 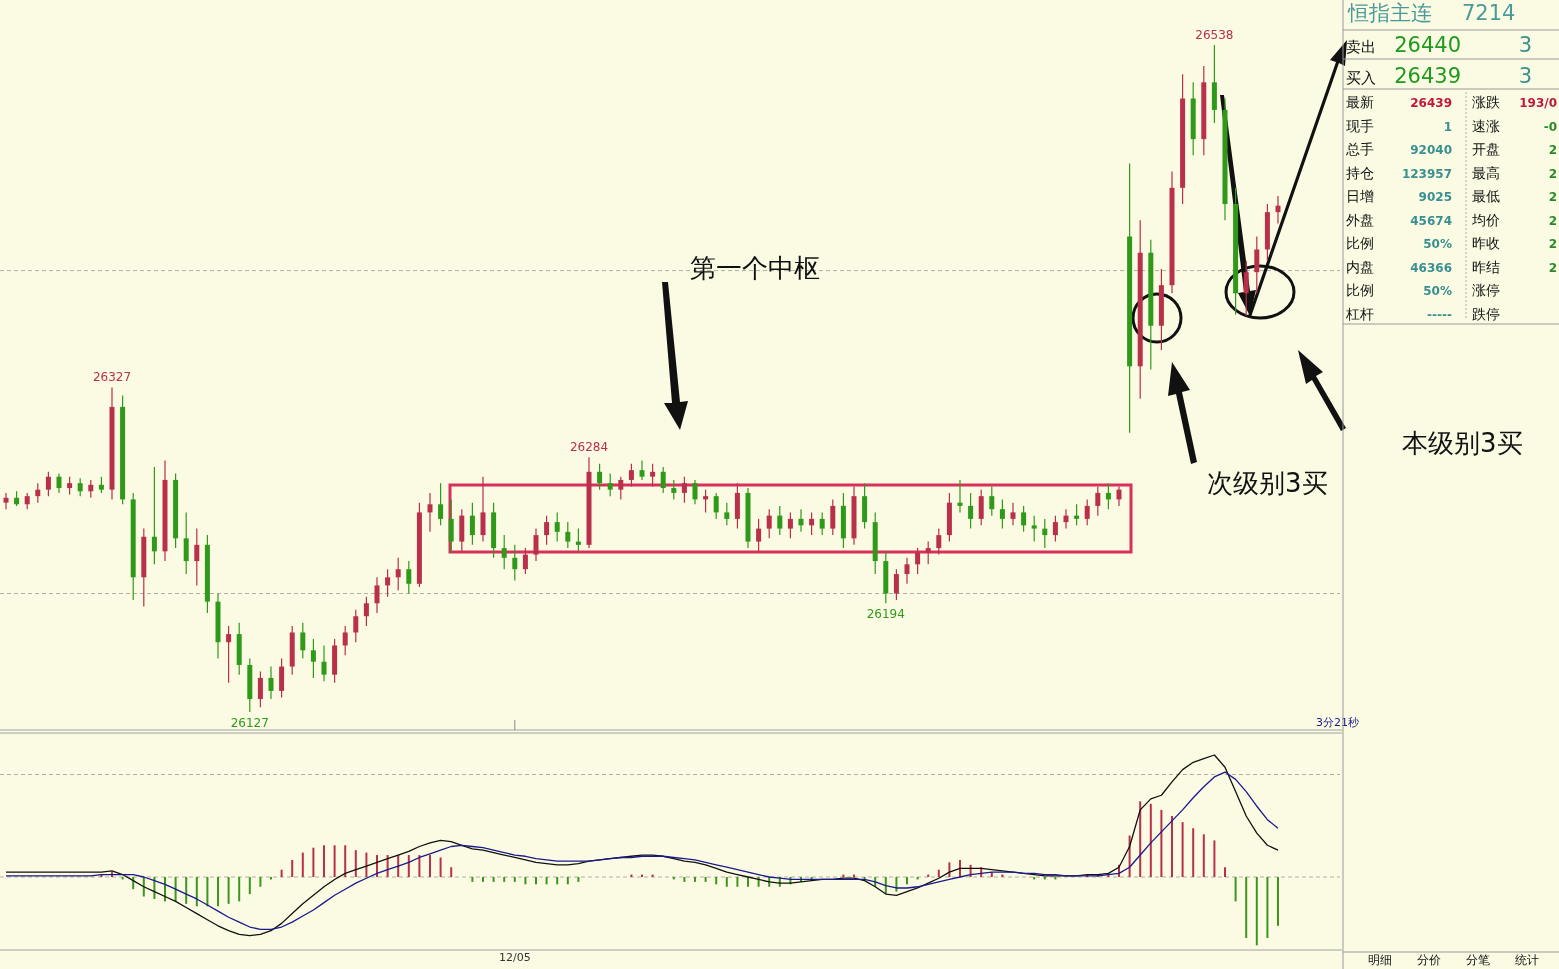 What do you see at coordinates (1489, 13) in the screenshot?
I see `text: 7214` at bounding box center [1489, 13].